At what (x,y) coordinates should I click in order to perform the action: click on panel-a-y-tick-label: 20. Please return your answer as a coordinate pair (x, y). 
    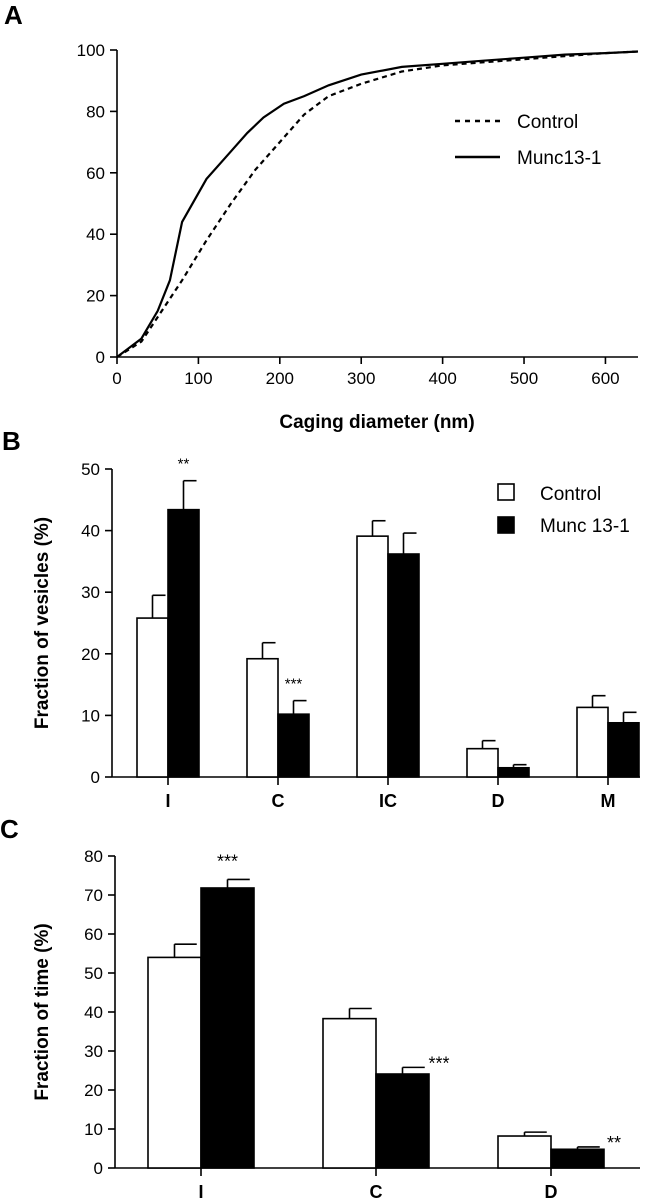
    Looking at the image, I should click on (95, 296).